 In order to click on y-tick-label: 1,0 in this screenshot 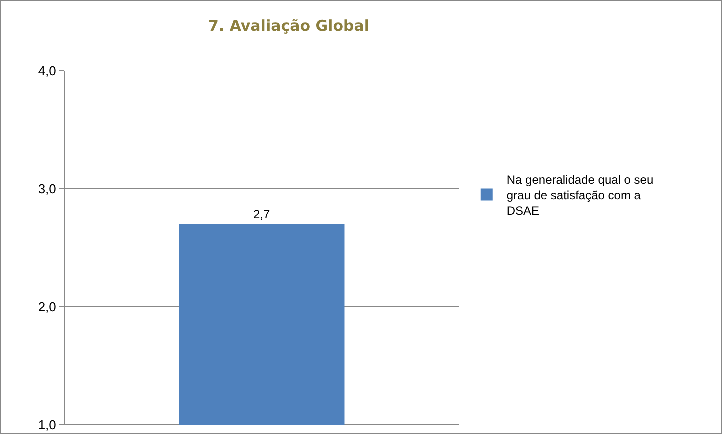, I will do `click(47, 425)`.